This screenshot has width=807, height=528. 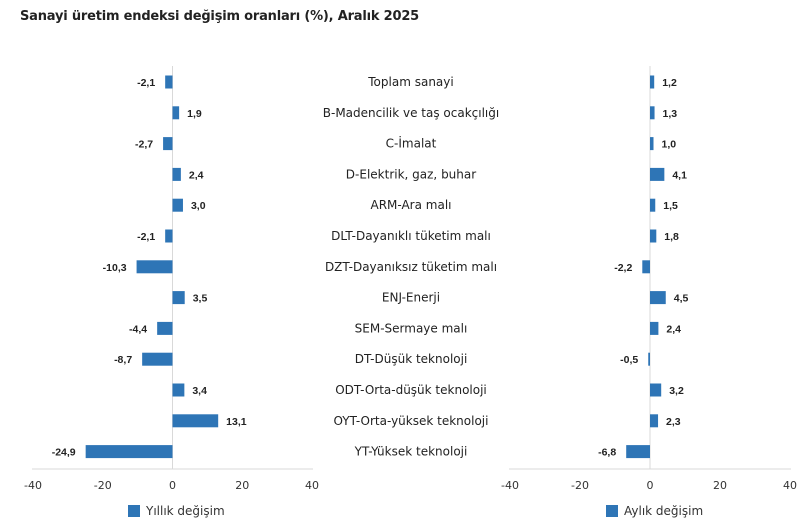 I want to click on monthly-value-label: 4,1, so click(x=679, y=175).